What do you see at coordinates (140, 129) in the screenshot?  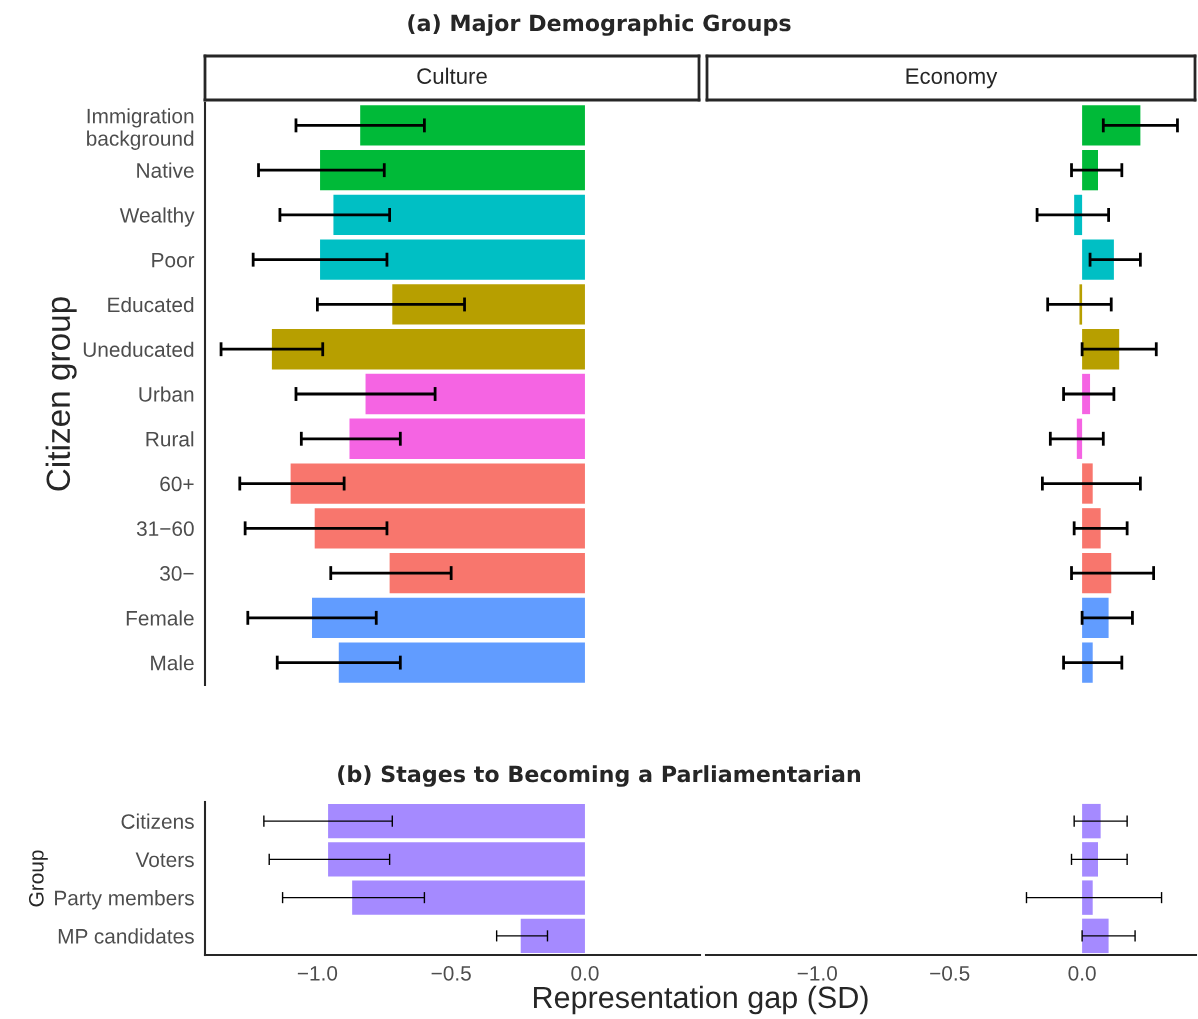 I see `y-tick-label: Immigration background` at bounding box center [140, 129].